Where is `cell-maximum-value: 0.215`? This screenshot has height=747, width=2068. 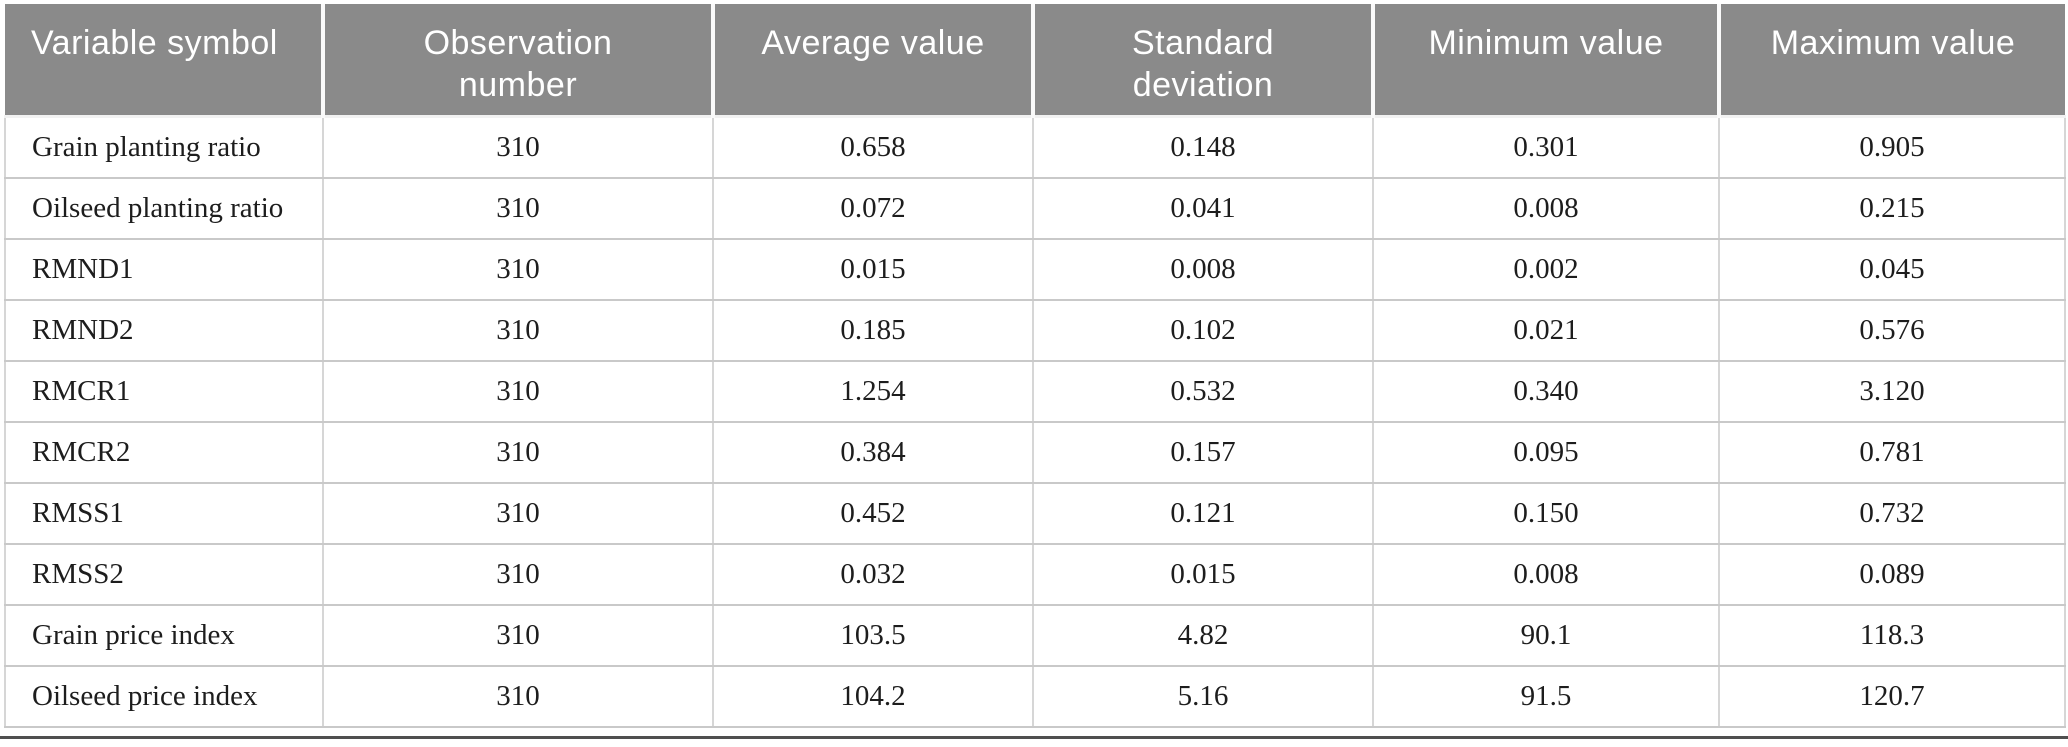
cell-maximum-value: 0.215 is located at coordinates (1892, 209).